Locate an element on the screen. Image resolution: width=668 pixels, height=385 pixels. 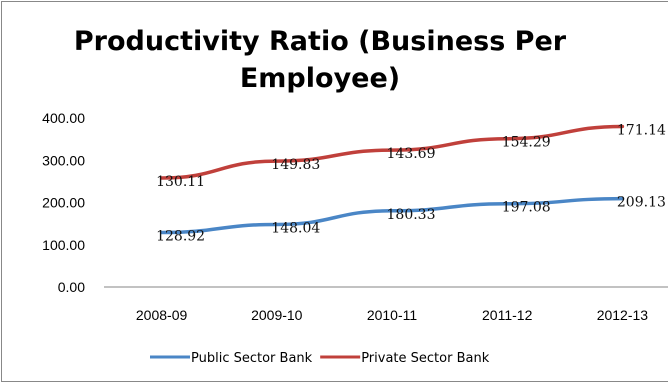
legend-label: Private Sector Bank is located at coordinates (425, 358).